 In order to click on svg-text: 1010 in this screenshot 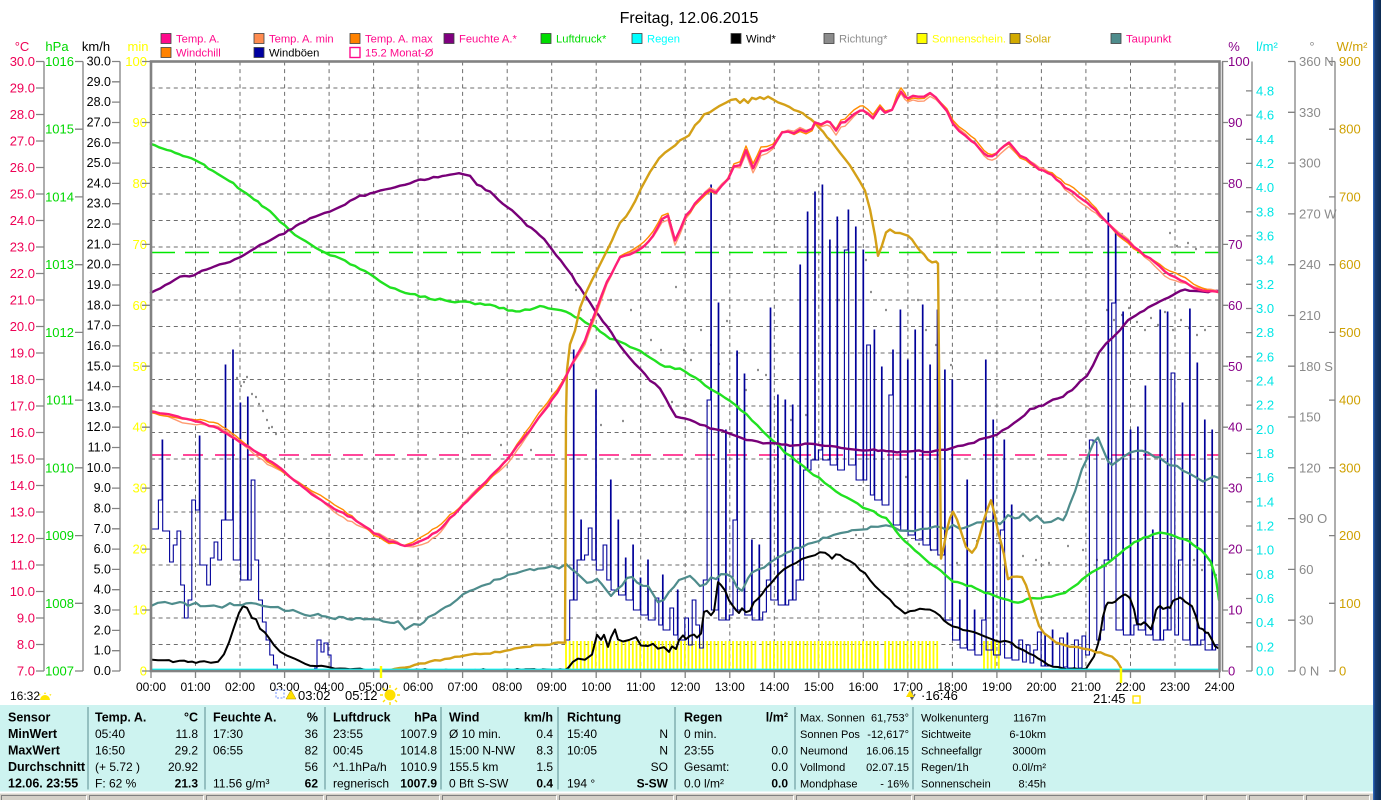, I will do `click(59, 467)`.